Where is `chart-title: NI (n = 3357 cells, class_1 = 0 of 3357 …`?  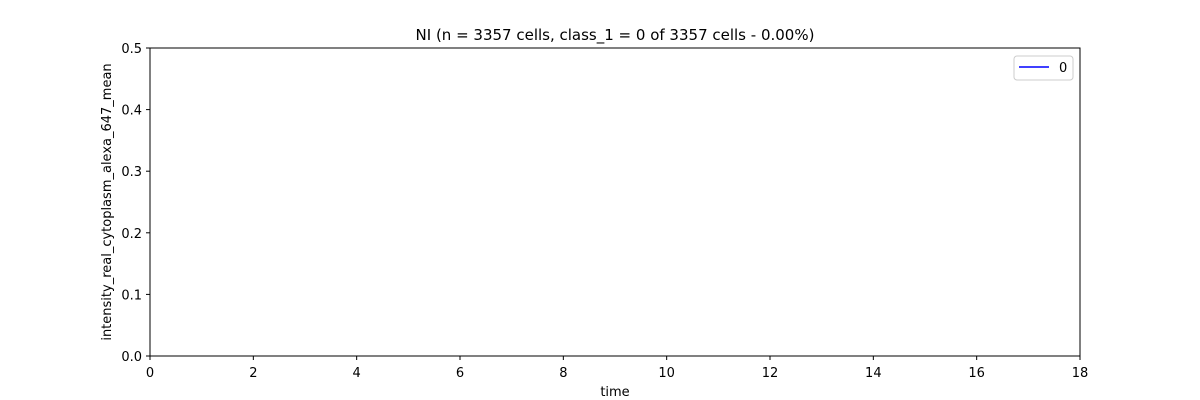
chart-title: NI (n = 3357 cells, class_1 = 0 of 3357 … is located at coordinates (615, 35).